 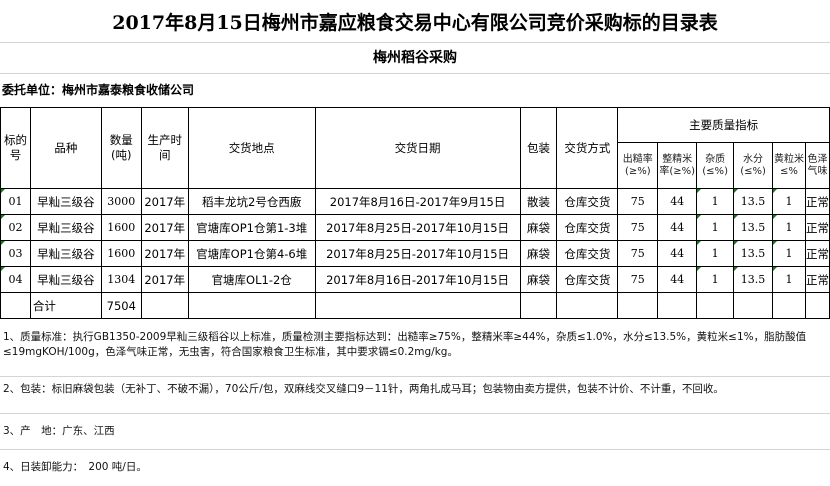 What do you see at coordinates (251, 279) in the screenshot?
I see `cell-place: 官塘库OL1-2仓` at bounding box center [251, 279].